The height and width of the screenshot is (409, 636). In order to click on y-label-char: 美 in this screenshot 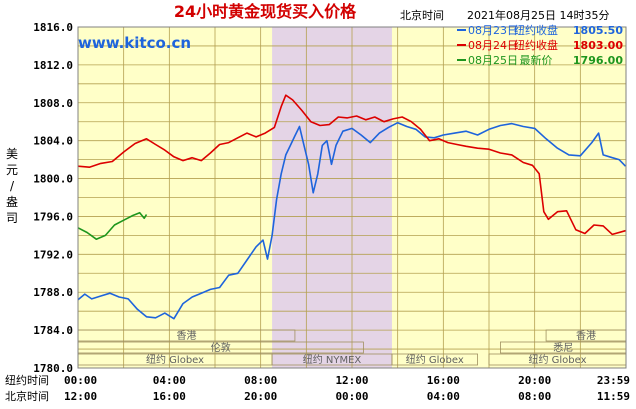, I will do `click(12, 154)`.